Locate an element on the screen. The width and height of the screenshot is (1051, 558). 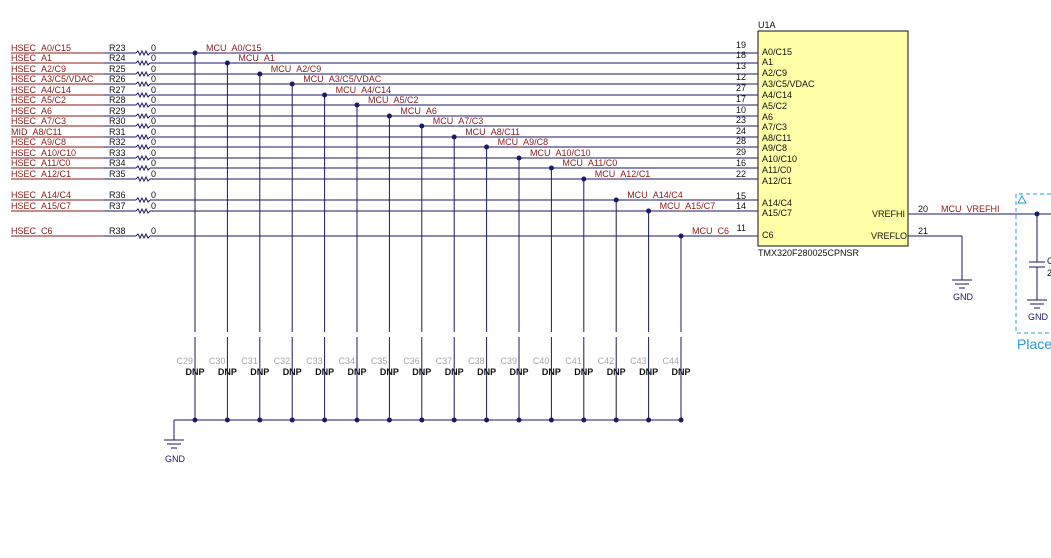
mcu-net-label: MCU_A15/C7 is located at coordinates (688, 206).